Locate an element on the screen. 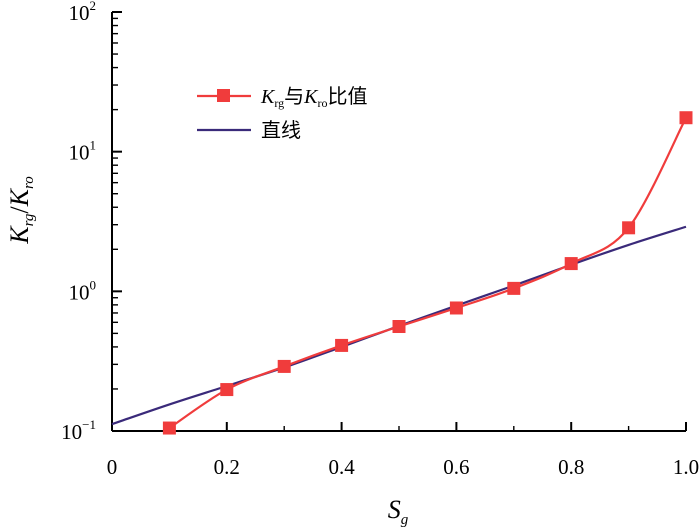  y-major-ticks: 10⁻¹ 10⁰ 10¹ 10² is located at coordinates (91, 222).